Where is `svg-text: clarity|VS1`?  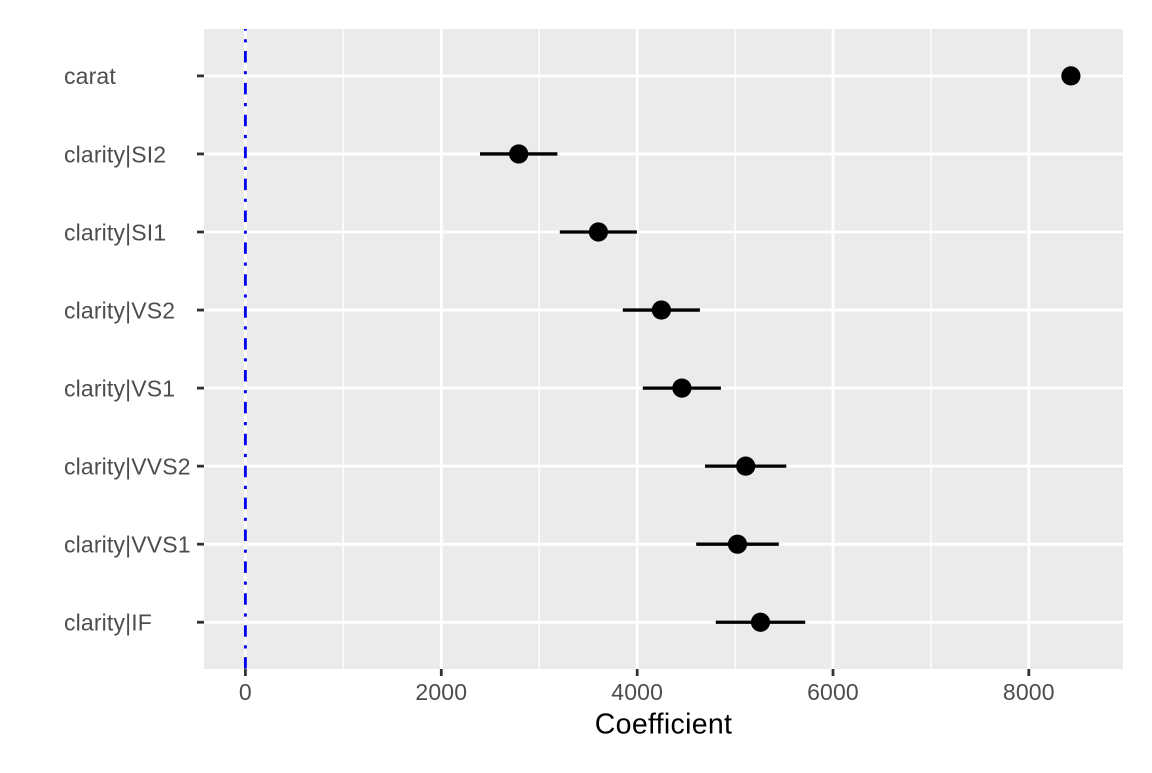 svg-text: clarity|VS1 is located at coordinates (119, 388).